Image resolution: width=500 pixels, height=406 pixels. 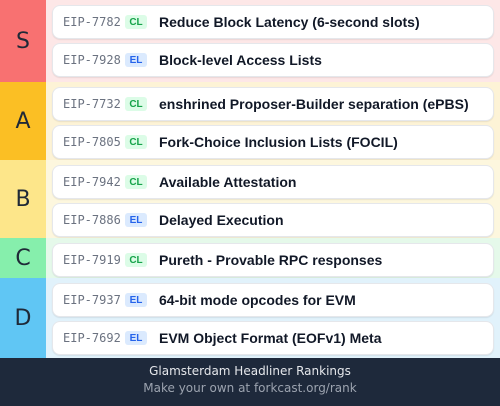 I want to click on eip-card: EIP-7928 EL Block-level Access Lists, so click(x=273, y=60).